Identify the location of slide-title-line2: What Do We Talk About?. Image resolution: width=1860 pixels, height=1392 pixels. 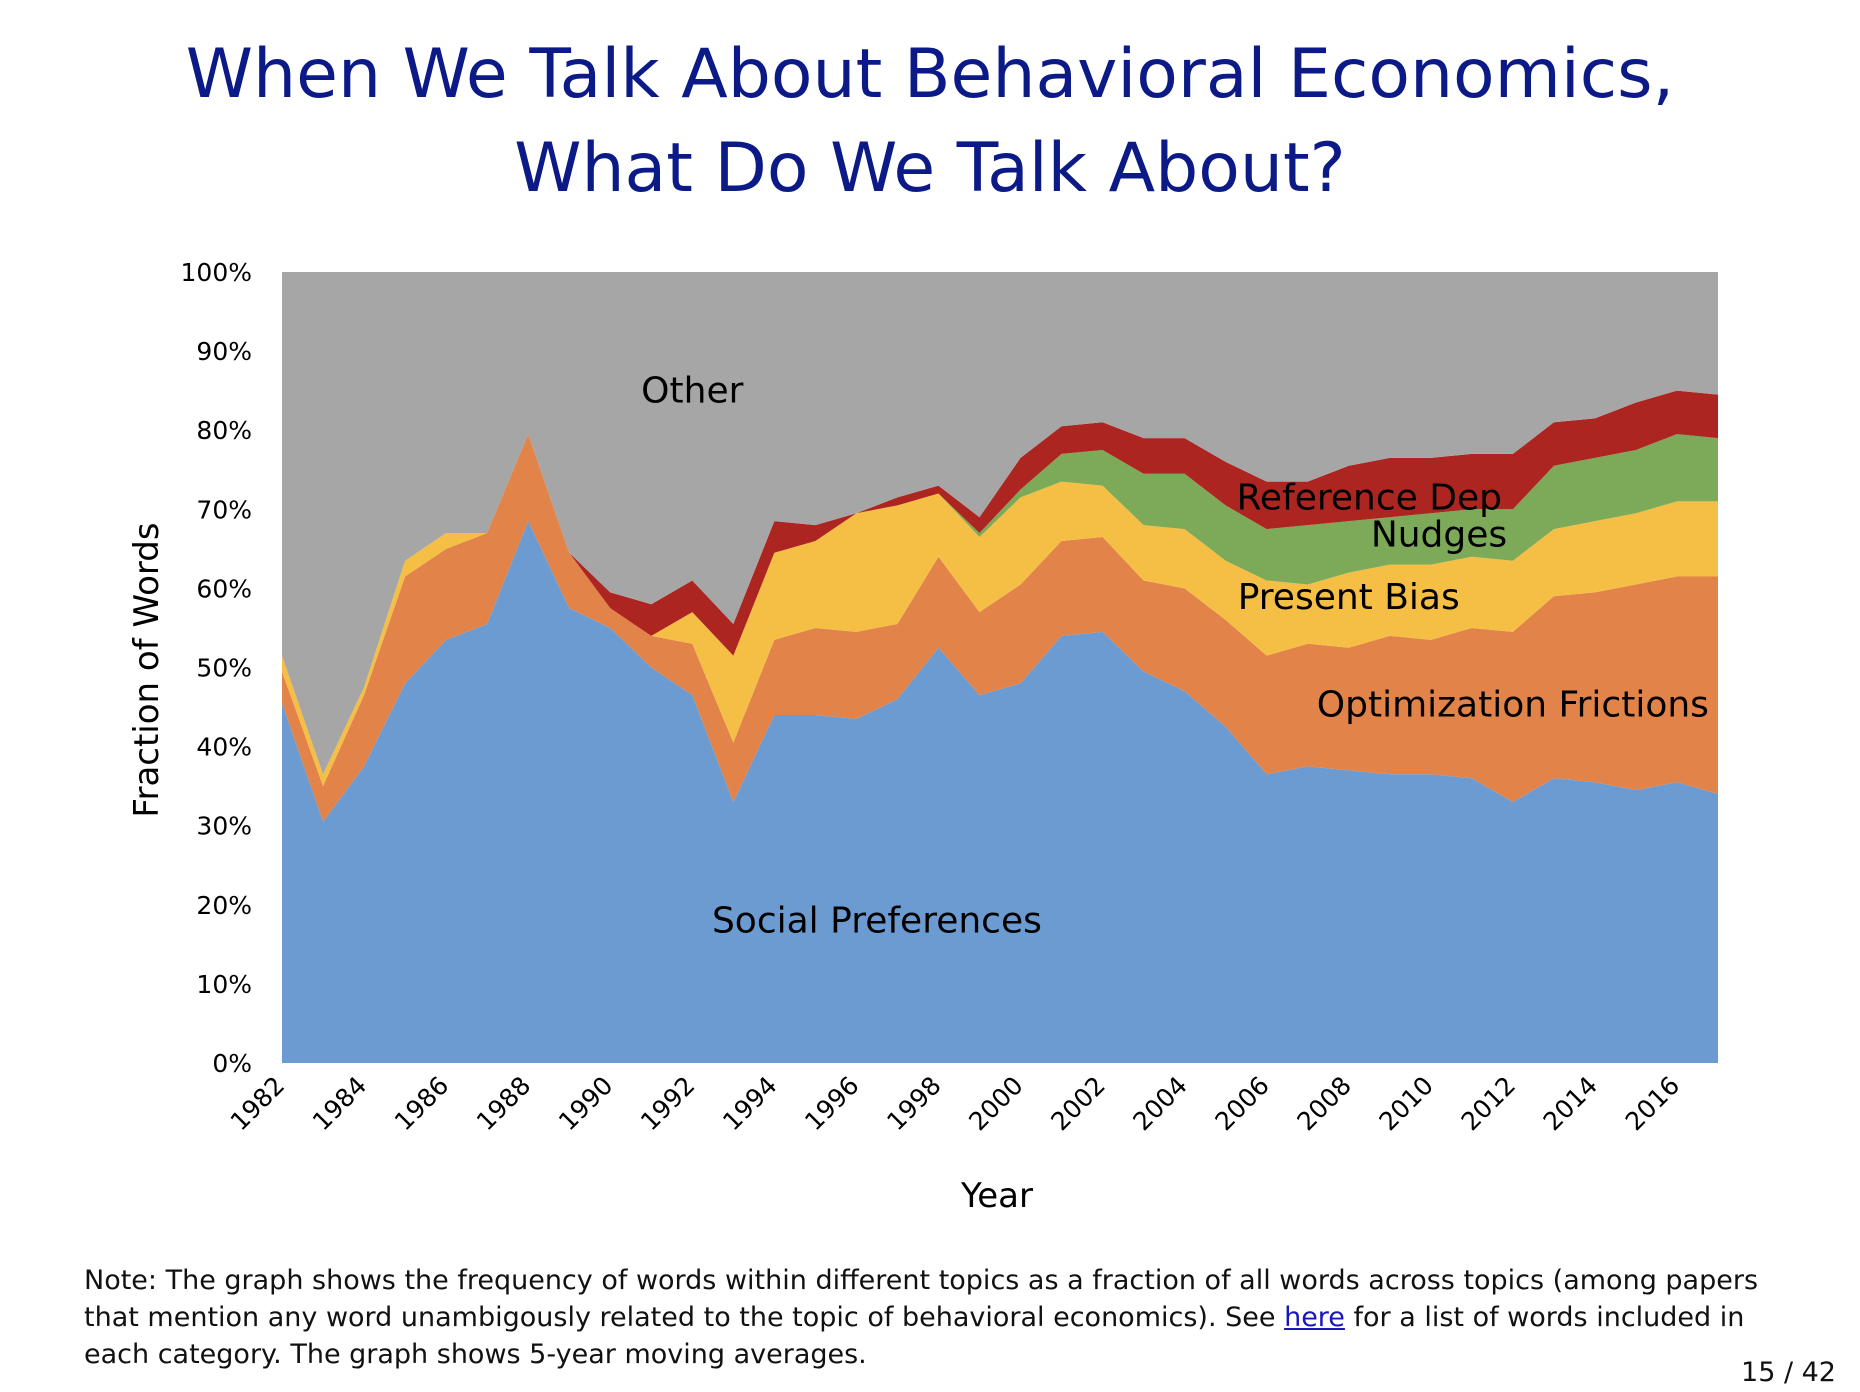
(930, 168).